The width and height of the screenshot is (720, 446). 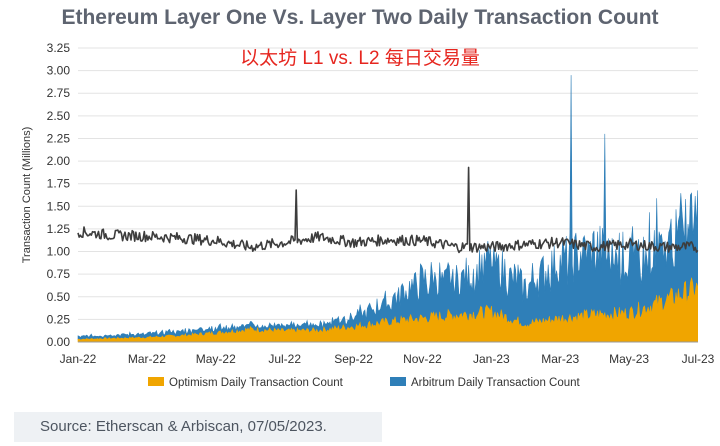 What do you see at coordinates (59, 161) in the screenshot?
I see `y-tick-label: 2.00` at bounding box center [59, 161].